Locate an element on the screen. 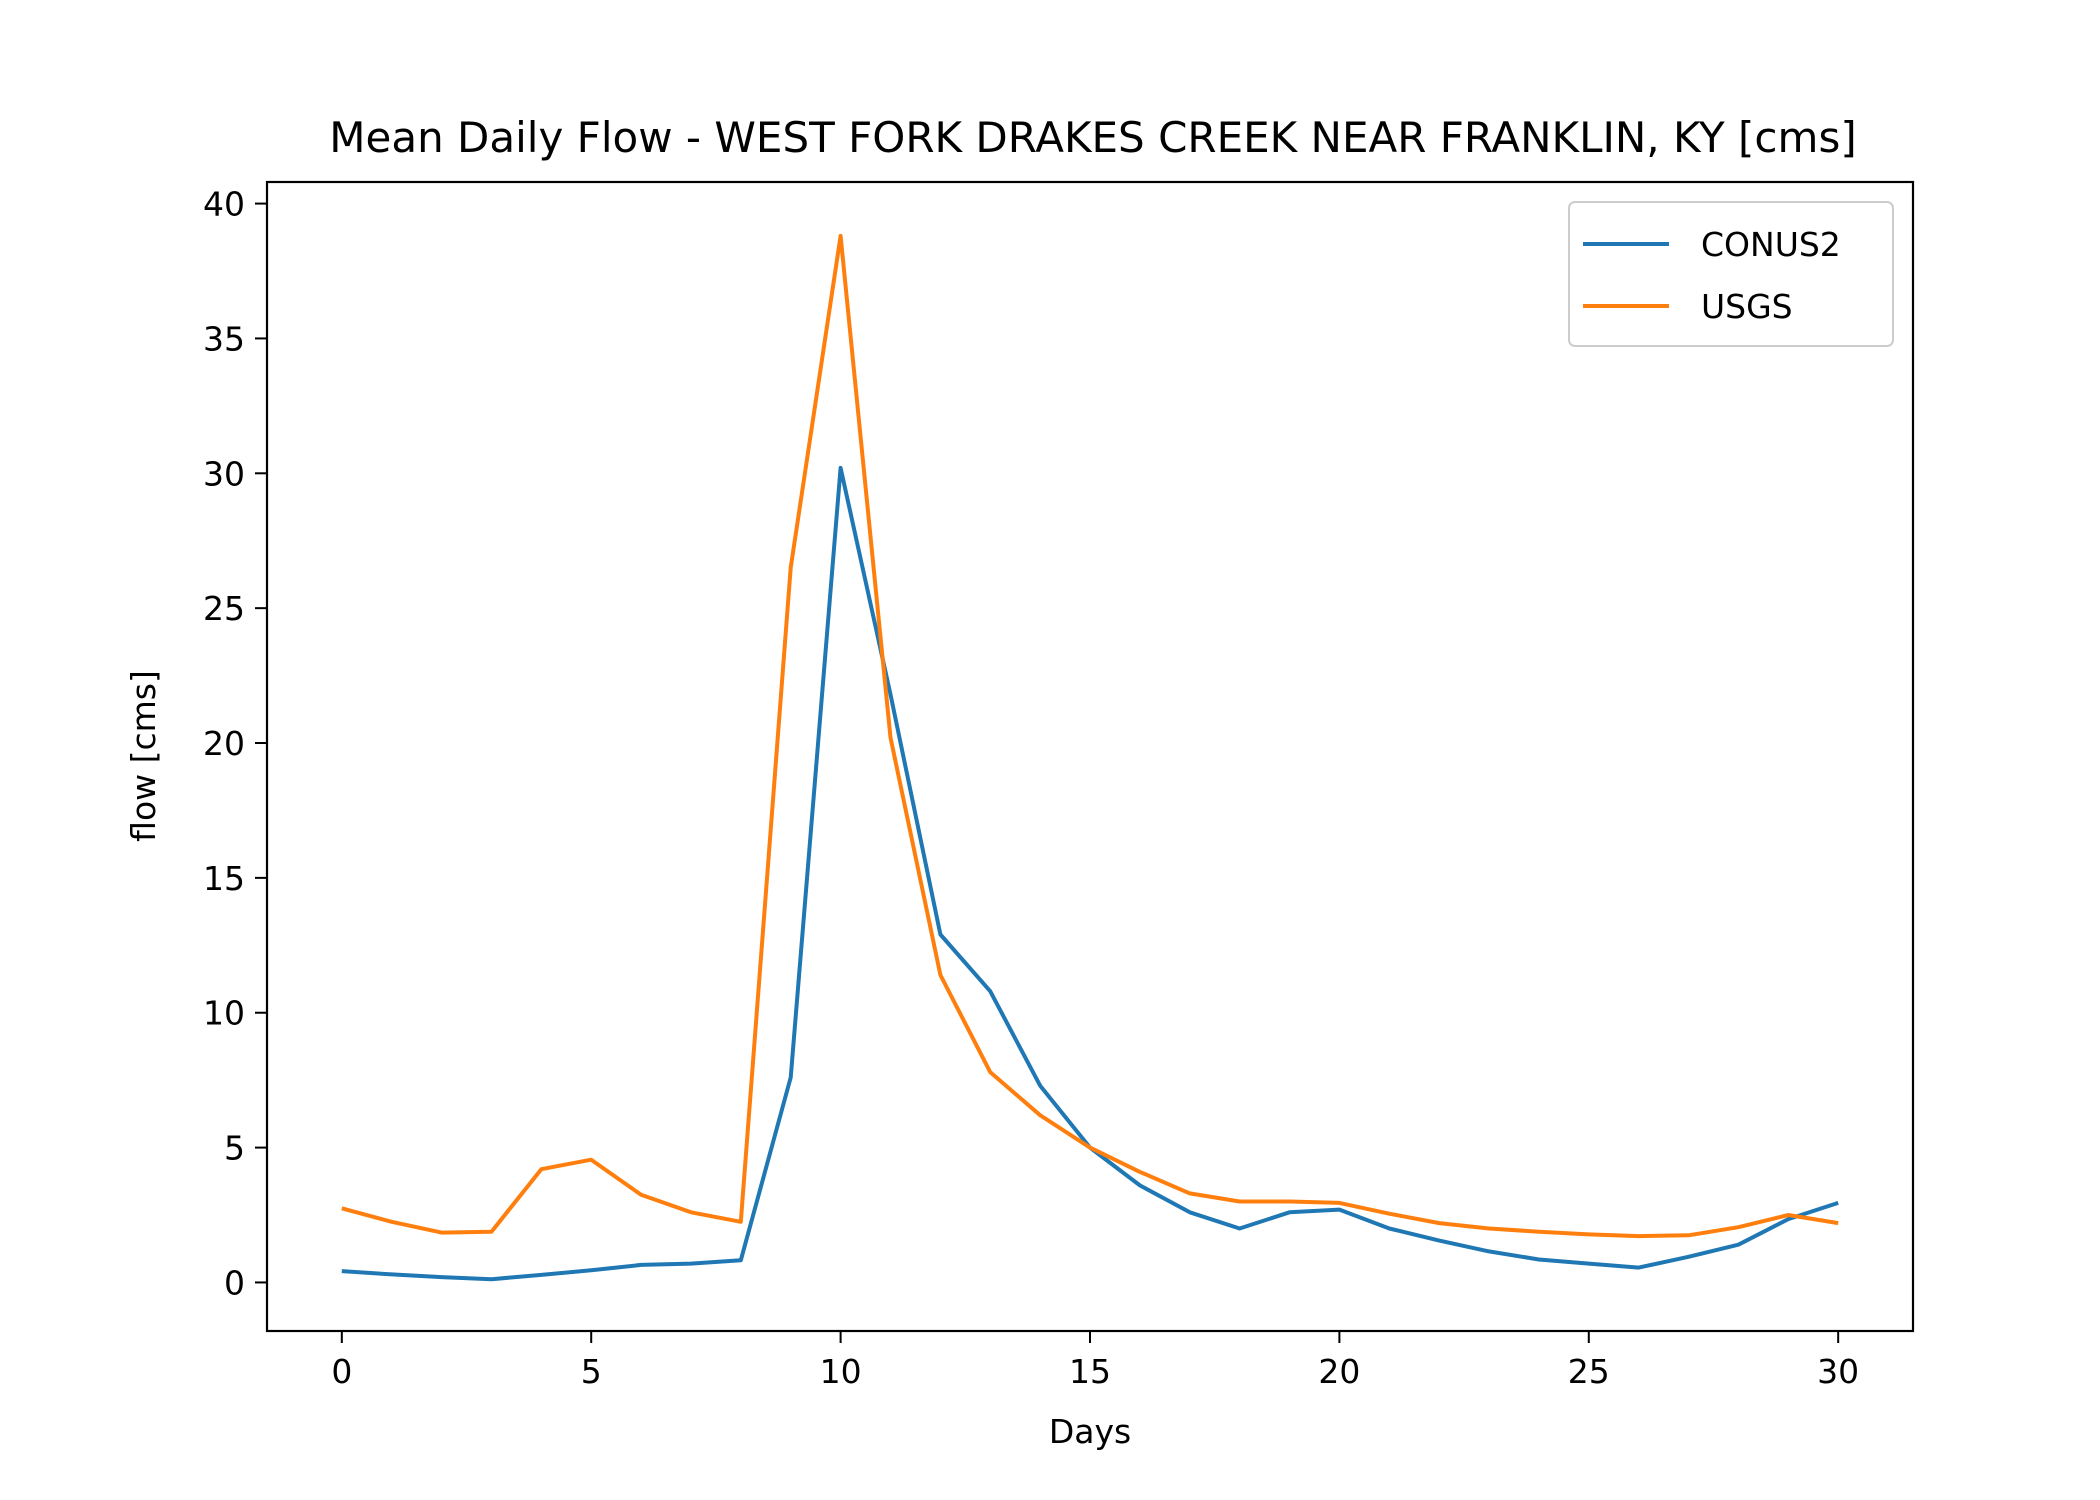 The image size is (2100, 1500). y-tick-label: 15 is located at coordinates (224, 878).